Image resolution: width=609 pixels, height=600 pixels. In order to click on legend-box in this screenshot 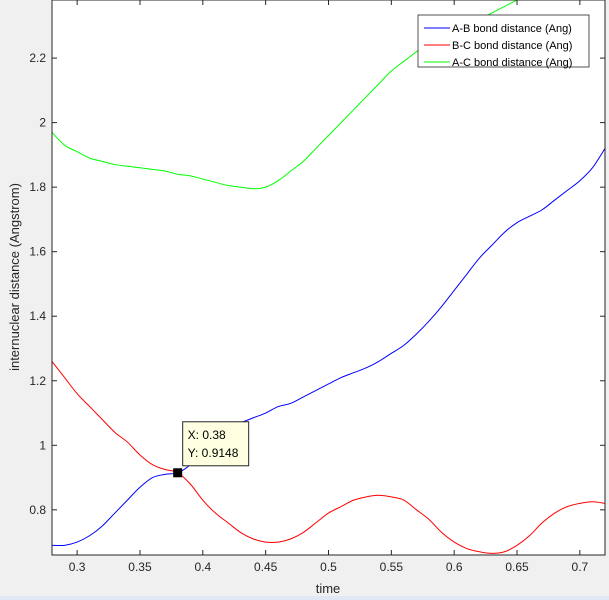, I will do `click(503, 41)`.